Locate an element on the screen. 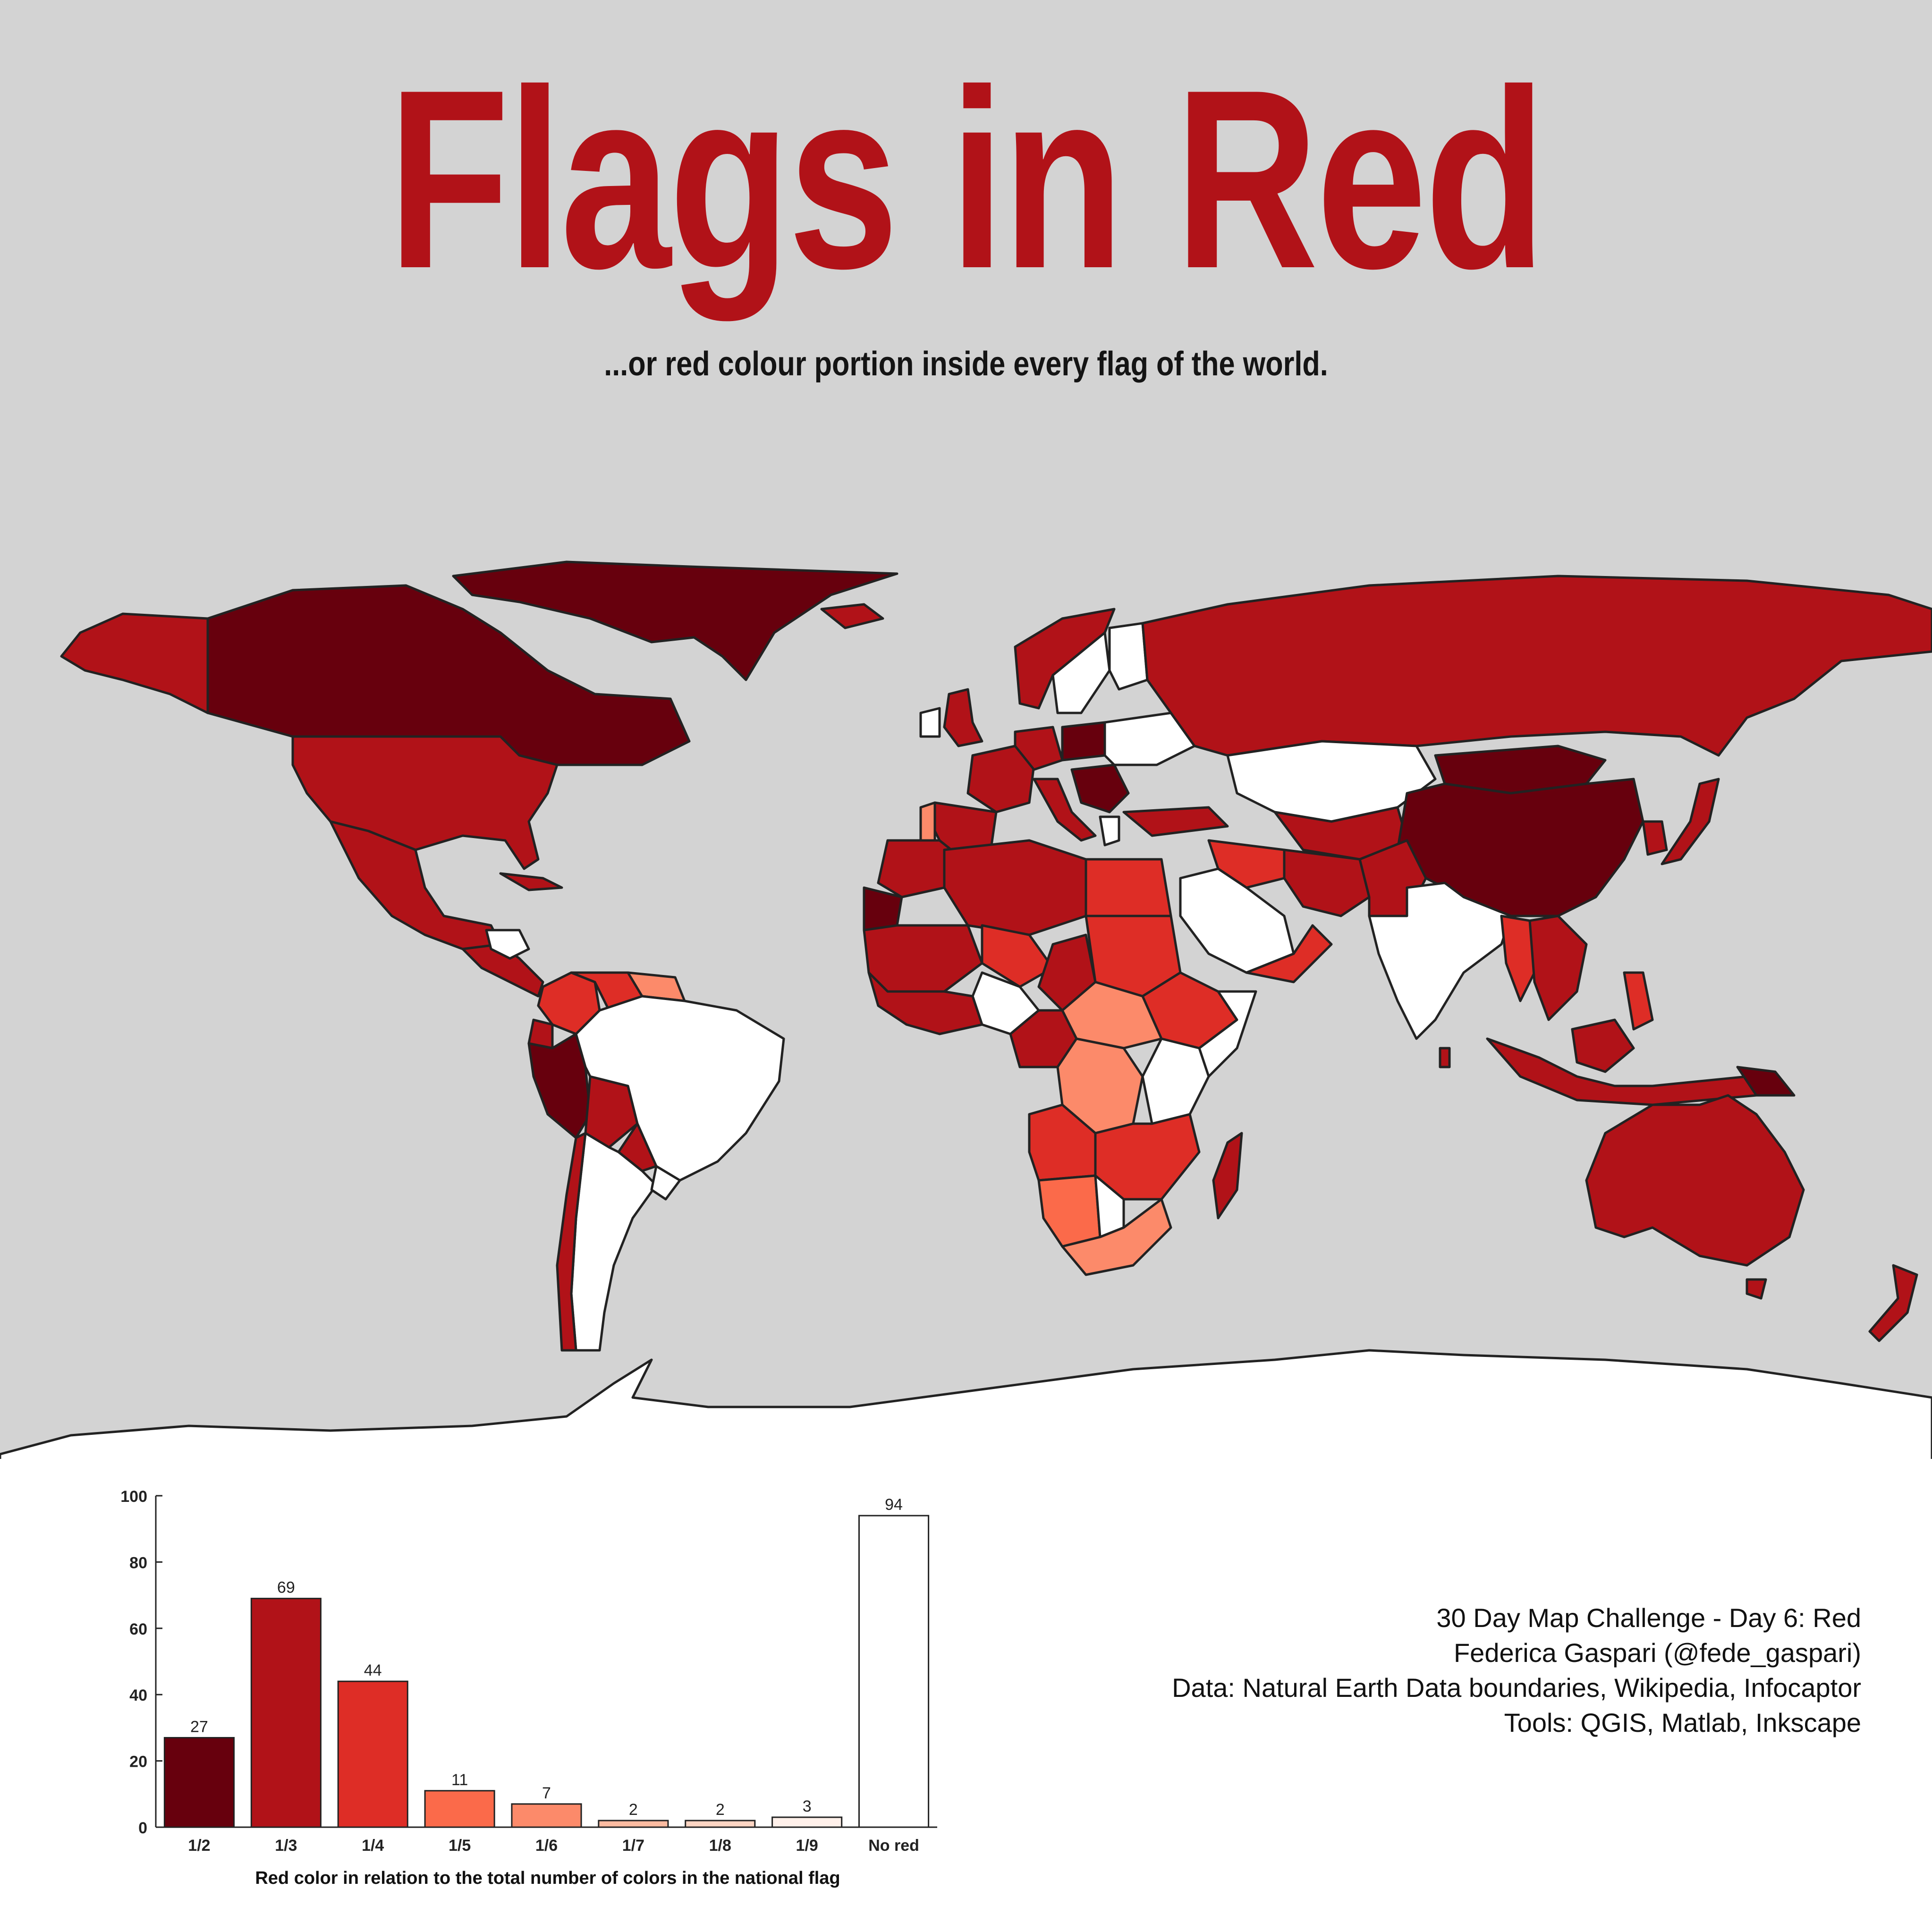  bar-value-label: 3 is located at coordinates (807, 1806).